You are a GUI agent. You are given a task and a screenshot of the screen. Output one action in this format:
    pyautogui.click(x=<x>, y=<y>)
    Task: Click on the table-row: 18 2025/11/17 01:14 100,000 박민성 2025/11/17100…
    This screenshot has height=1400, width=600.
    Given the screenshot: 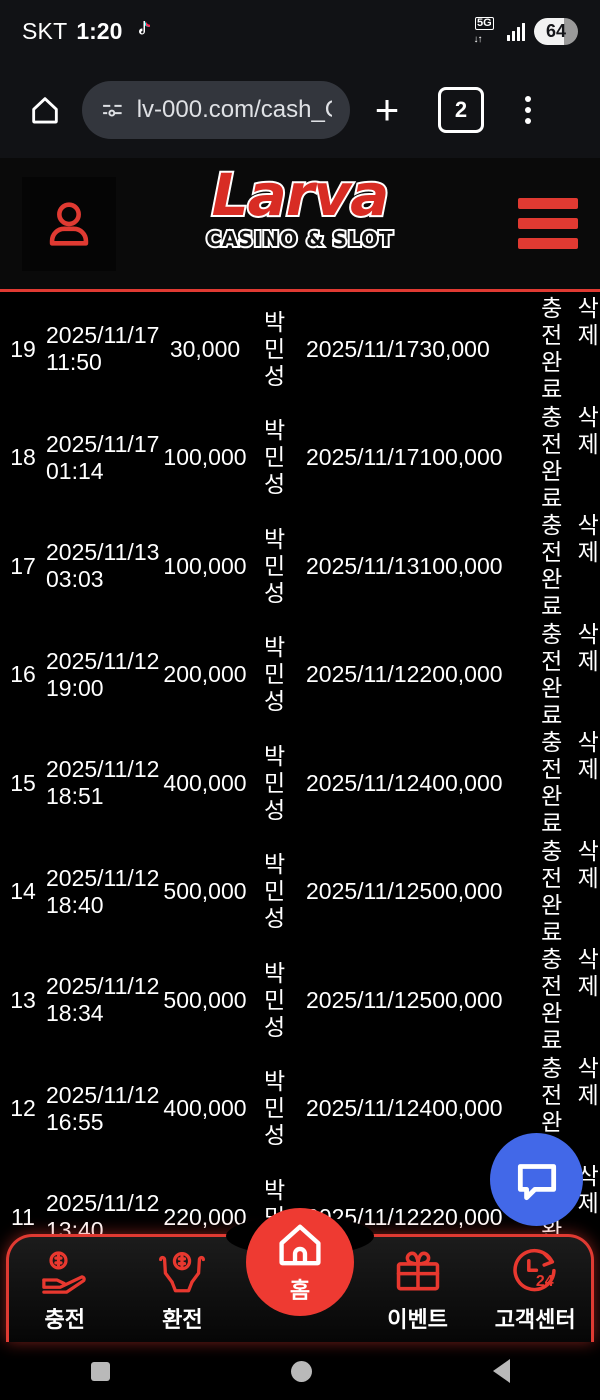 What is the action you would take?
    pyautogui.click(x=300, y=458)
    